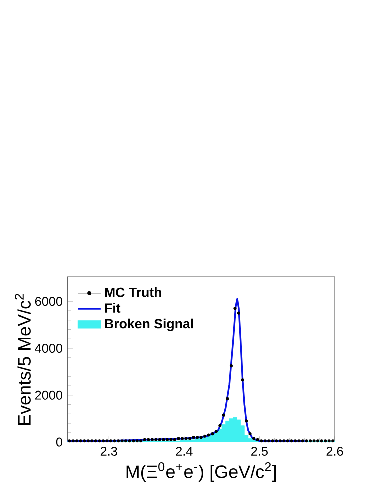  Describe the element at coordinates (335, 451) in the screenshot. I see `x-tick-label: 2.6` at that location.